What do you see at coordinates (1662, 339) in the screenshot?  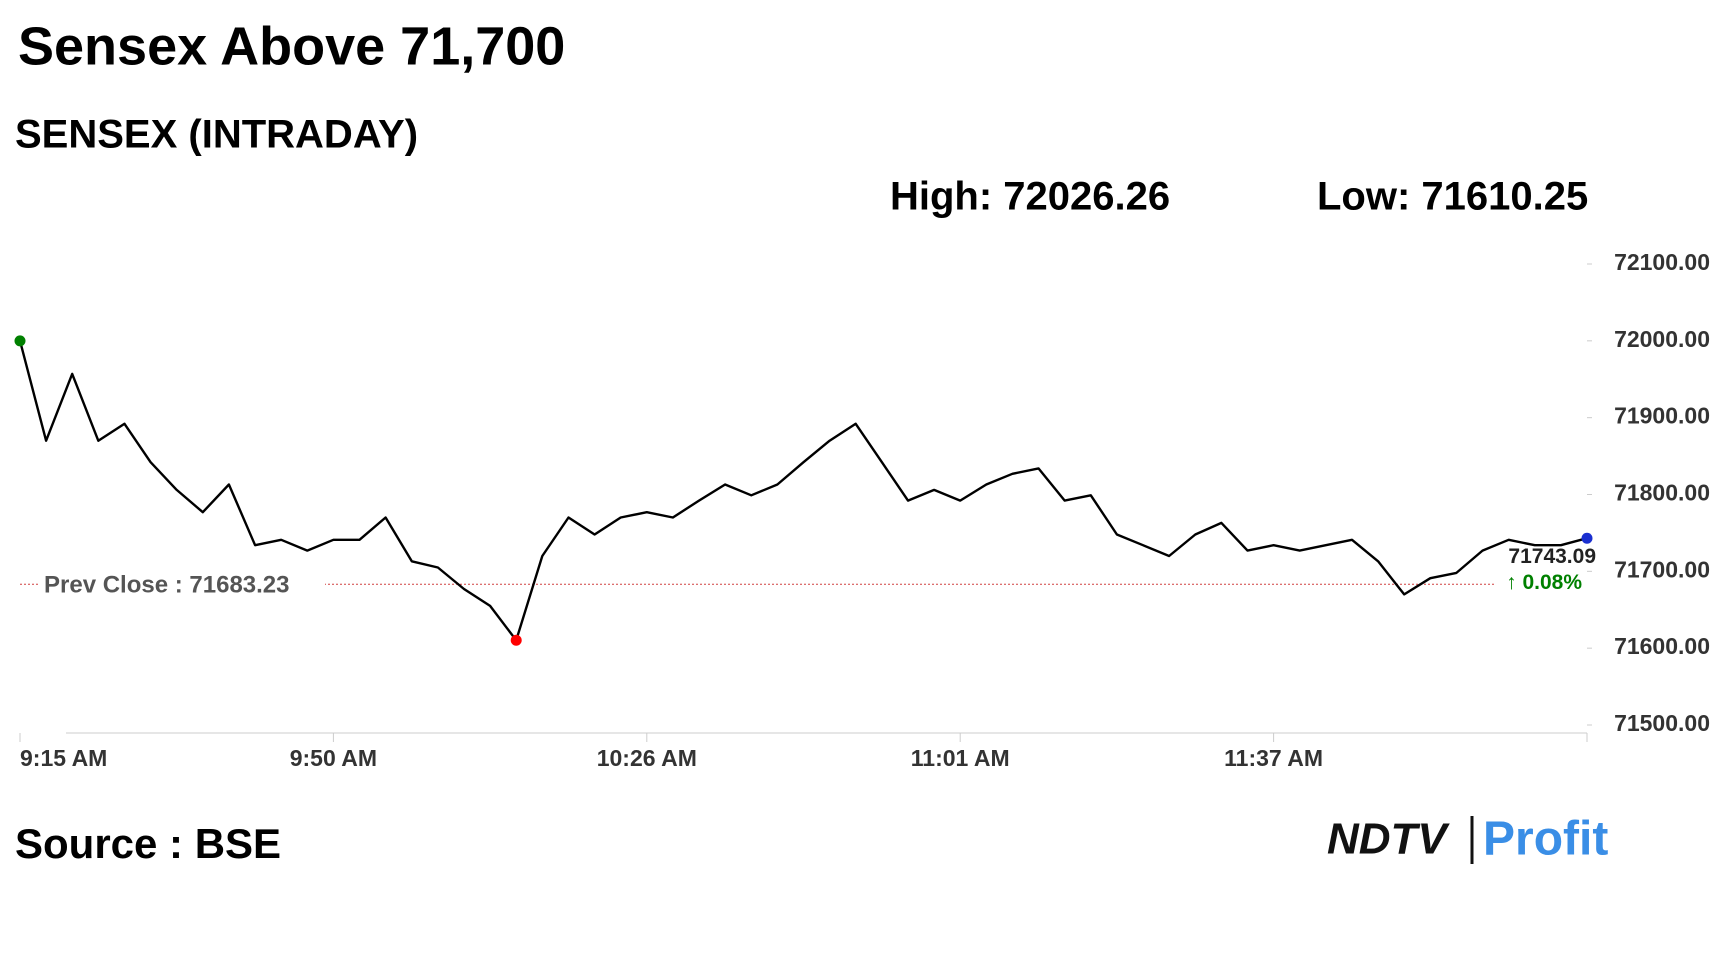 I see `y-tick-label: 72000.00` at bounding box center [1662, 339].